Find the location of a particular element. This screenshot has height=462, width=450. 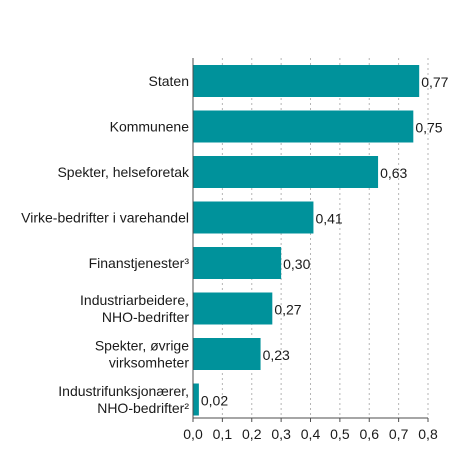

x-tick-label-1: 0,1 is located at coordinates (223, 434).